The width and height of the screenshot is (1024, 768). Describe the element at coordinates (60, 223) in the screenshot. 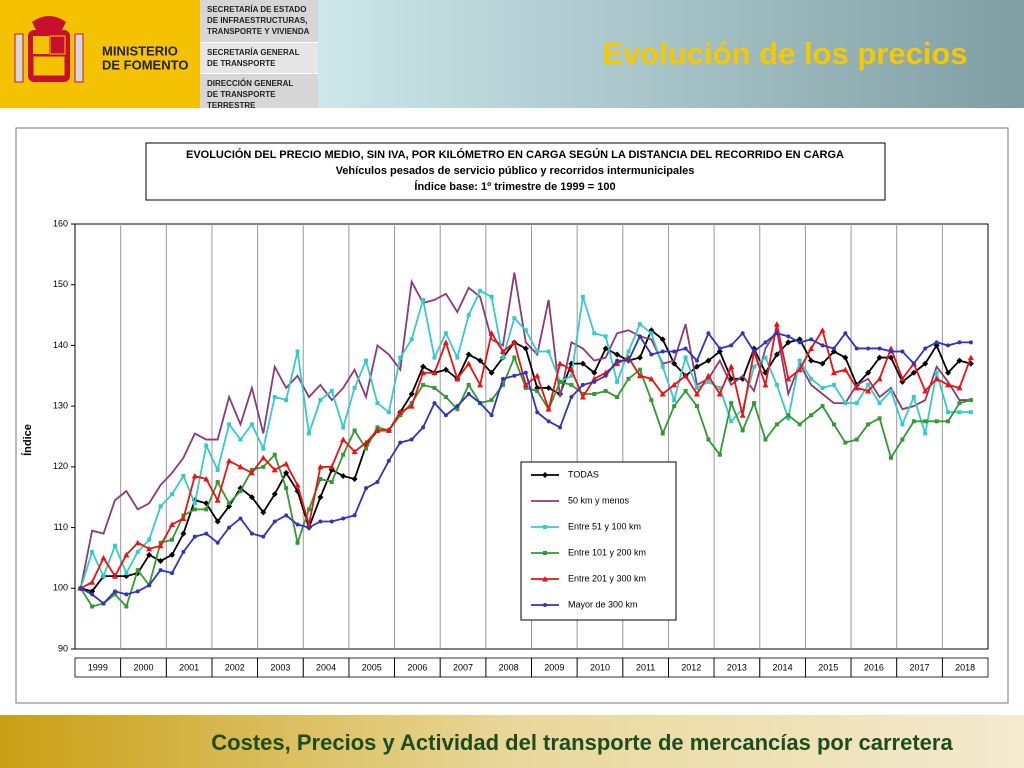

I see `y-tick-label: 160` at that location.